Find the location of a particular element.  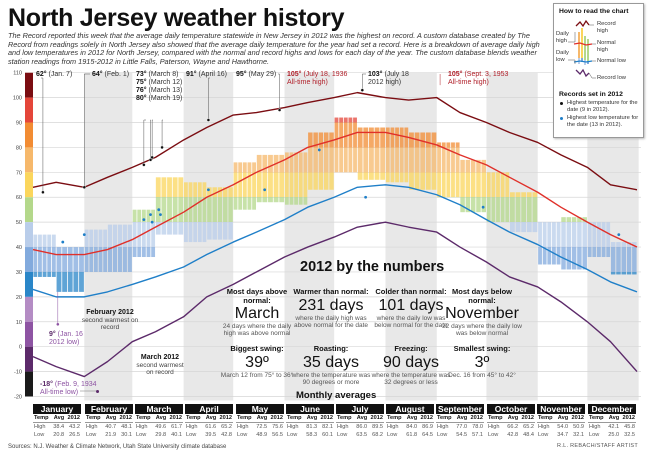

high-avg: 72.5 is located at coordinates (262, 427).